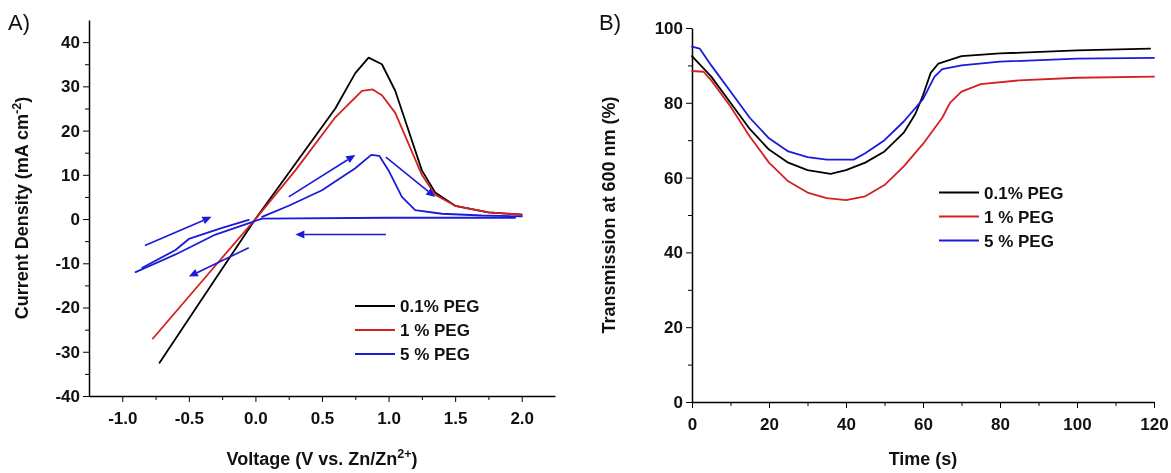 This screenshot has height=473, width=1171. I want to click on x-tick-label: -1.0, so click(123, 418).